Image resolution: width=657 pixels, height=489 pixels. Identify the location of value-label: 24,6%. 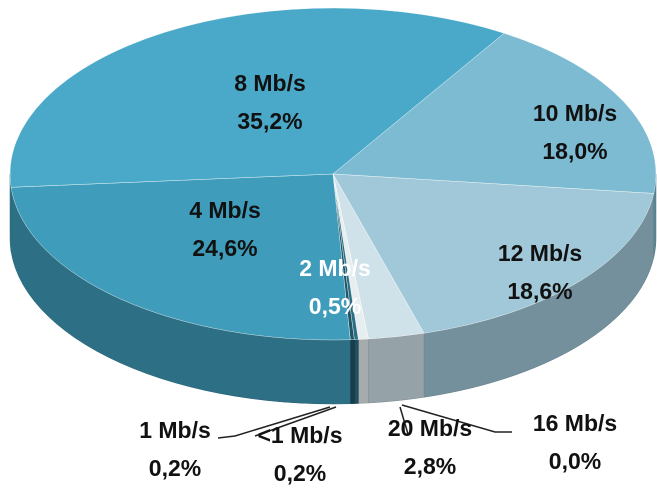
(224, 248).